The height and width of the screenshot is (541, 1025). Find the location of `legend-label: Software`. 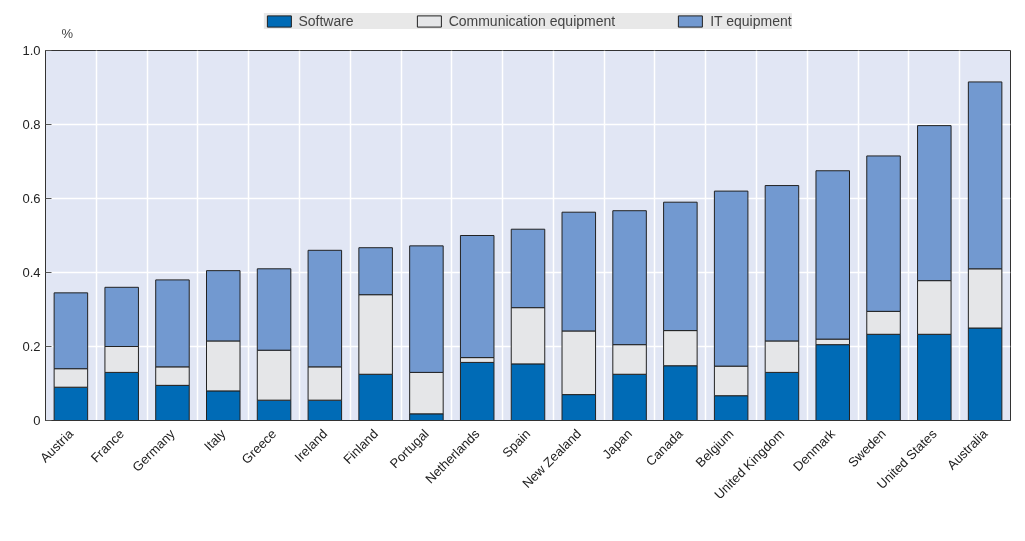

legend-label: Software is located at coordinates (326, 21).